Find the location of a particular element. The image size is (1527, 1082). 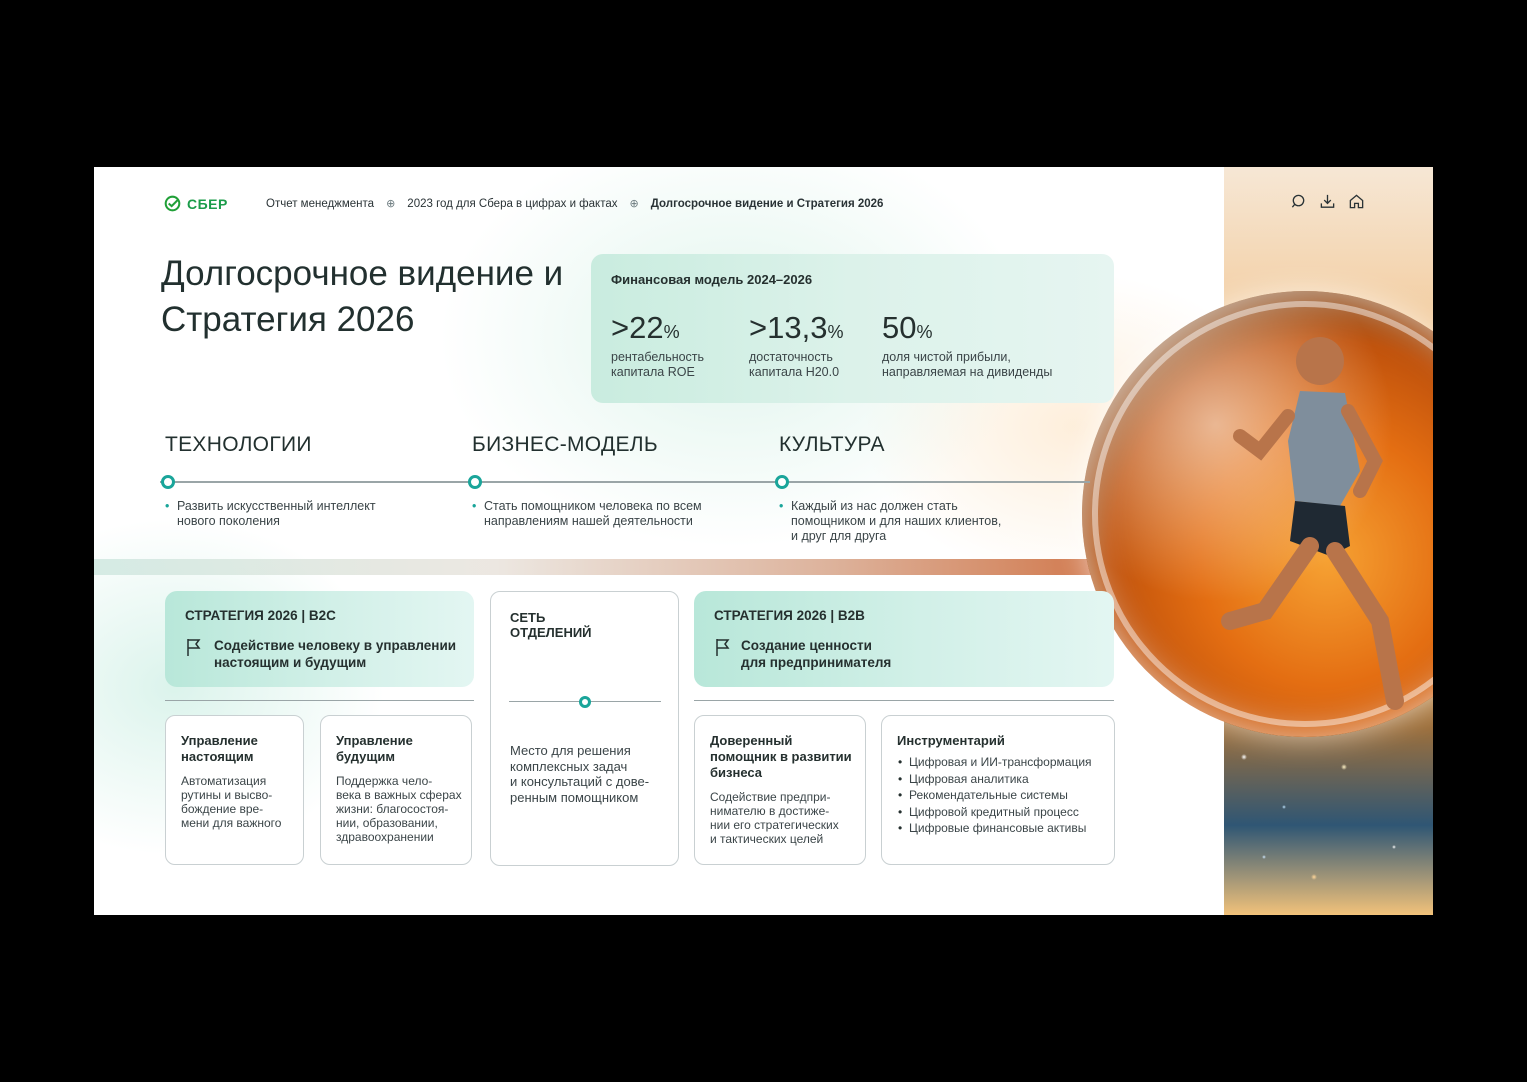

breadcrumb-item-management-report: Отчет менеджмента is located at coordinates (320, 204).